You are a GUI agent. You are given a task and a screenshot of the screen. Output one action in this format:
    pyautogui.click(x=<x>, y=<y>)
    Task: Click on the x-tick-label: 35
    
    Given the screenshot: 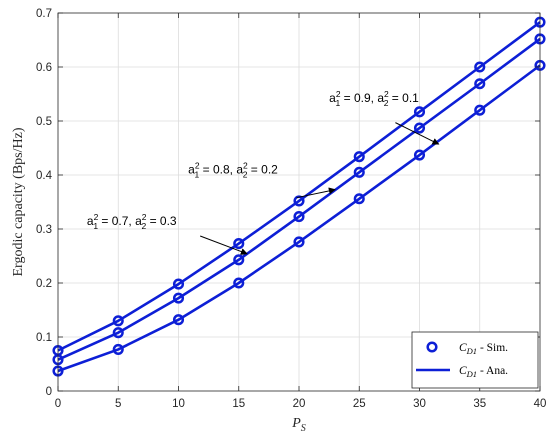 What is the action you would take?
    pyautogui.click(x=479, y=404)
    